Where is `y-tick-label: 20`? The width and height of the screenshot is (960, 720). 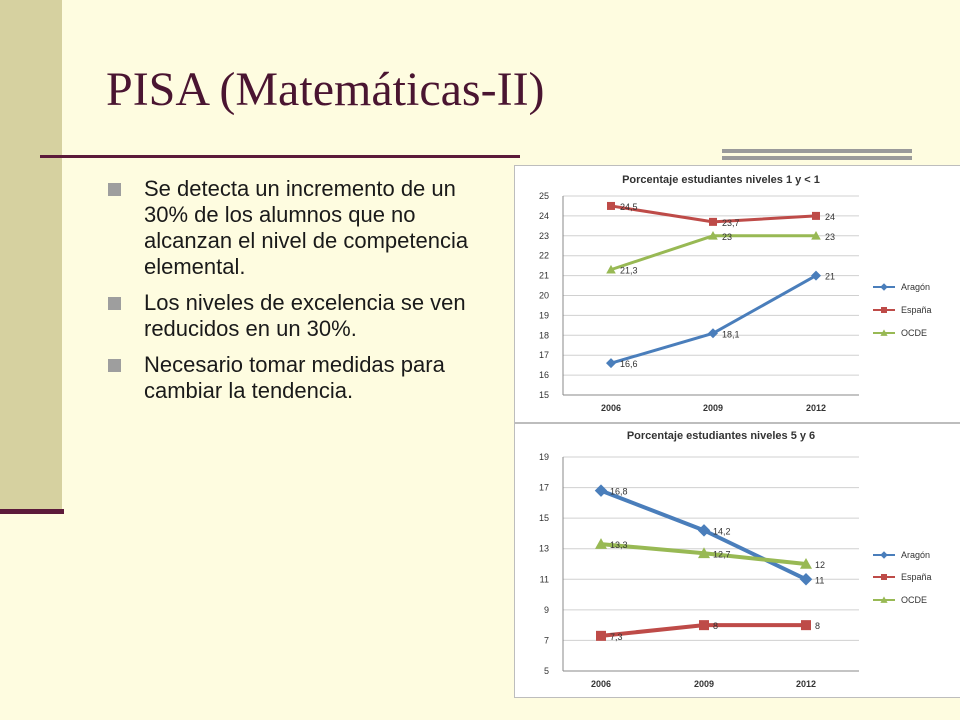 y-tick-label: 20 is located at coordinates (544, 296).